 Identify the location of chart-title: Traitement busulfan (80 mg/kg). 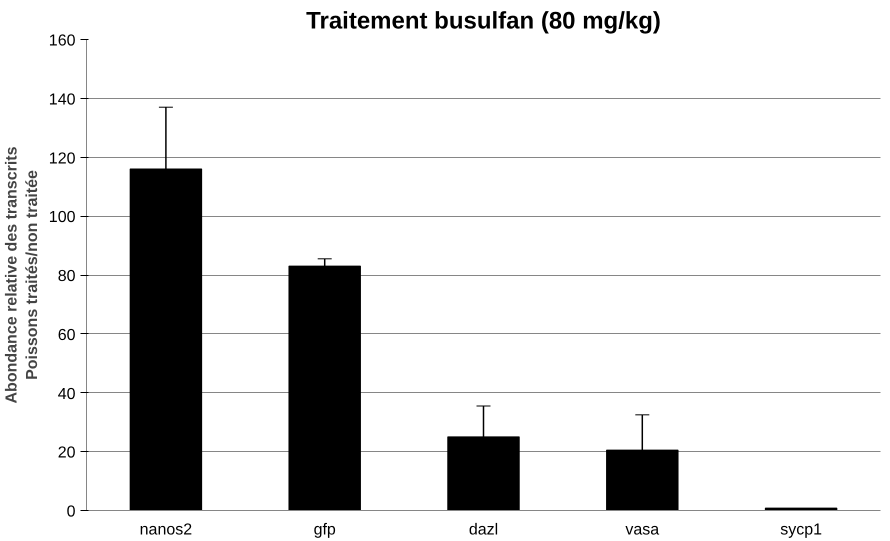
(483, 21).